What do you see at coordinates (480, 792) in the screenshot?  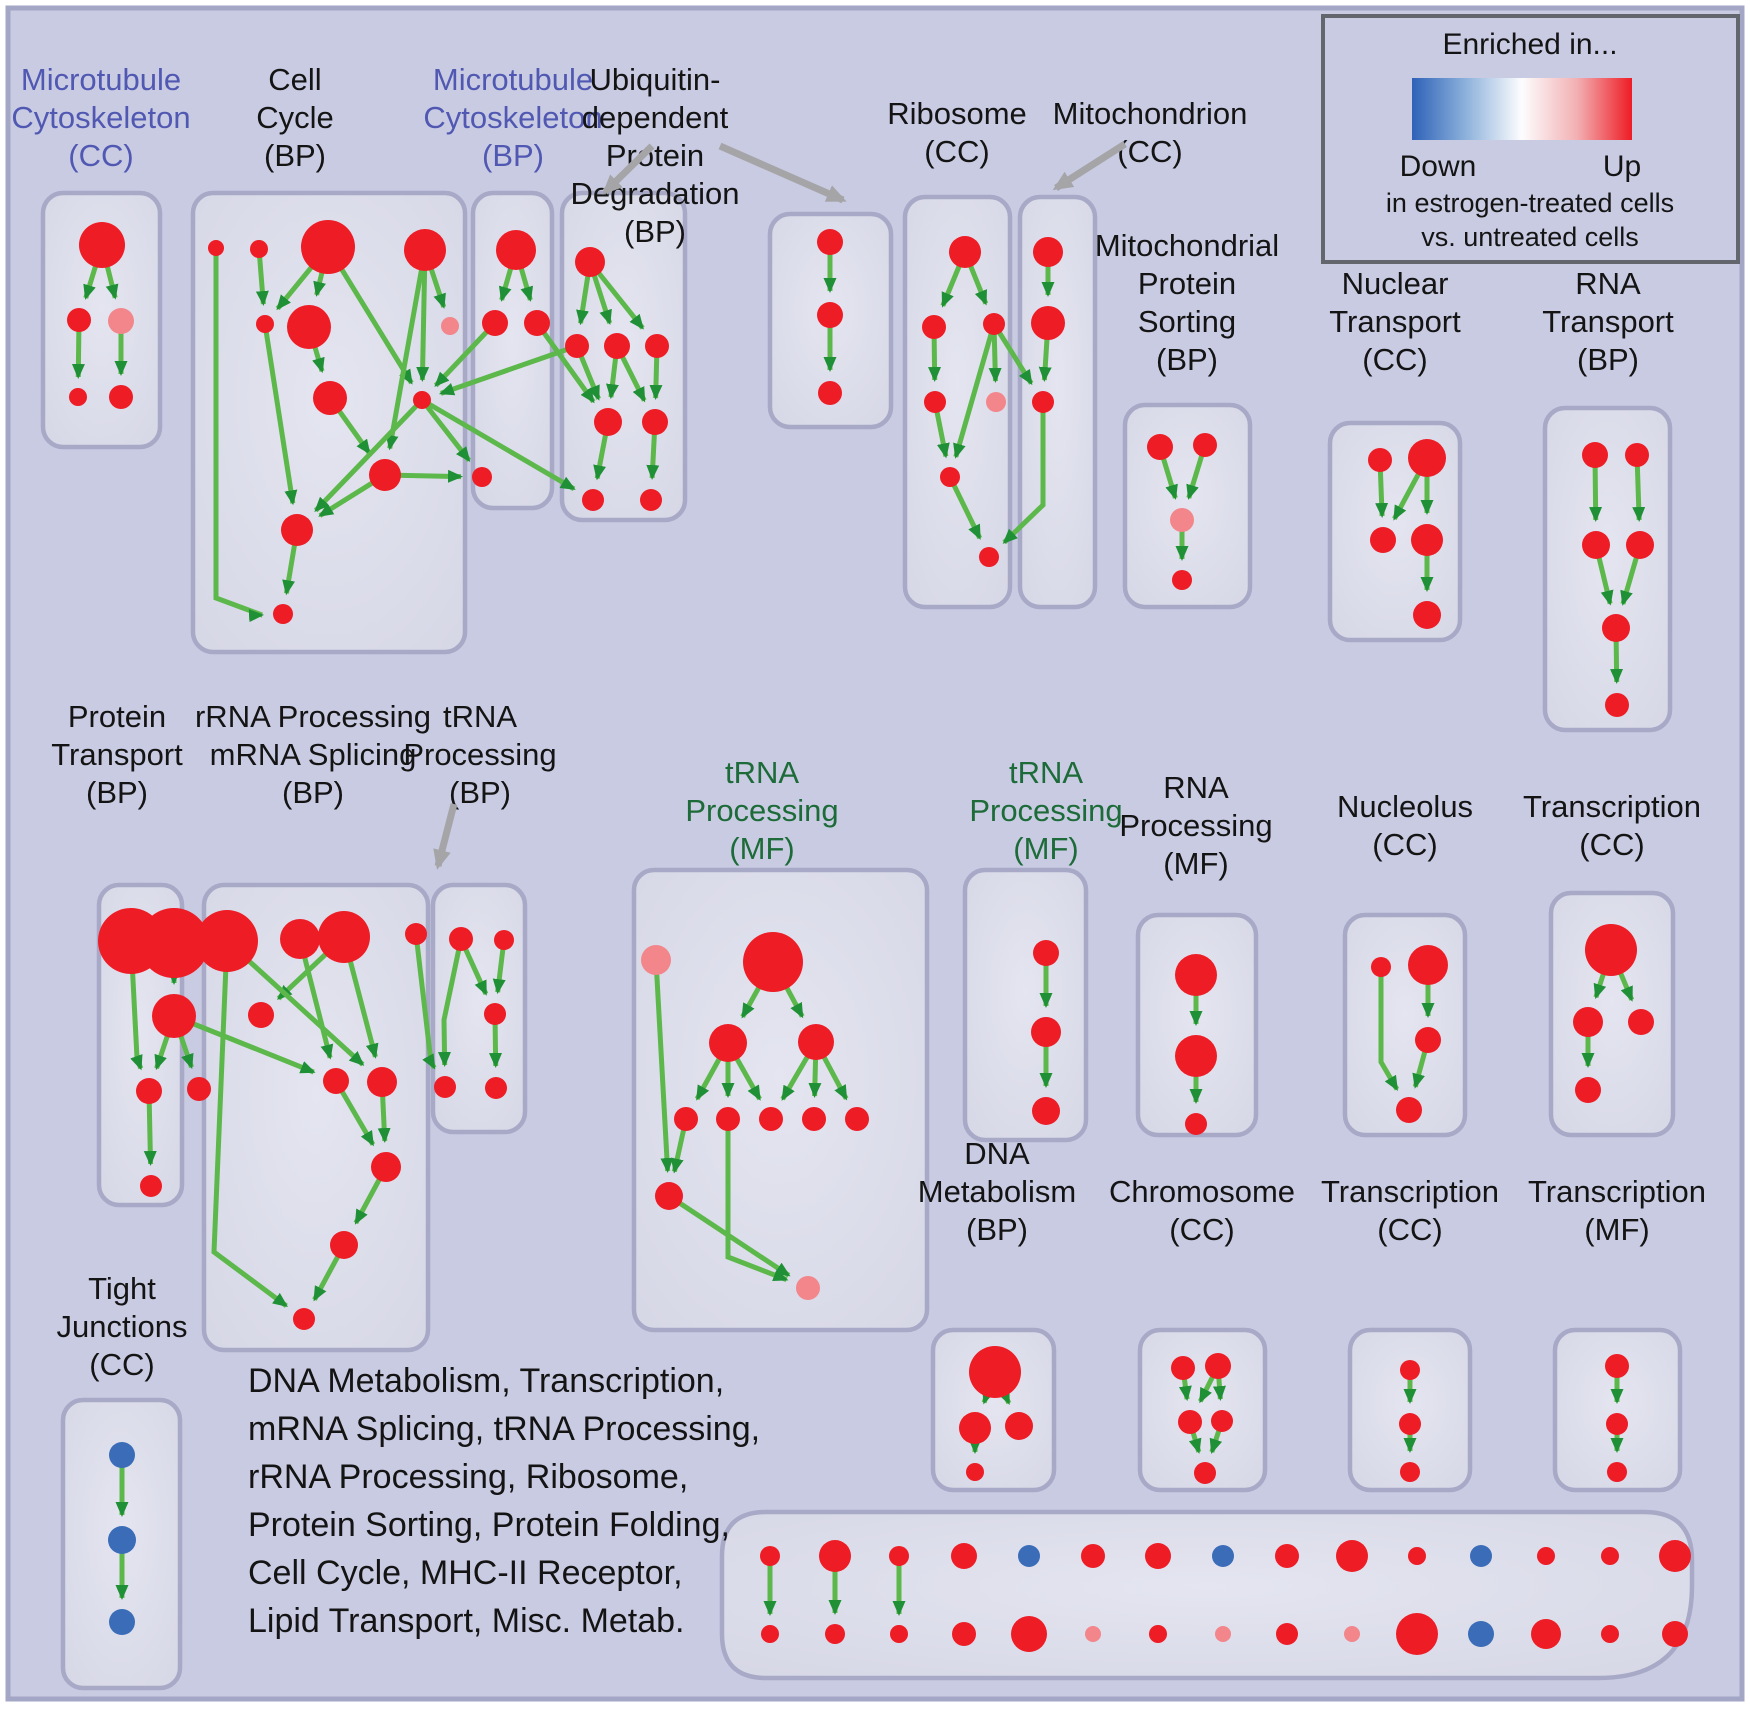 I see `trna-processing-bp-label-line-2: (BP)` at bounding box center [480, 792].